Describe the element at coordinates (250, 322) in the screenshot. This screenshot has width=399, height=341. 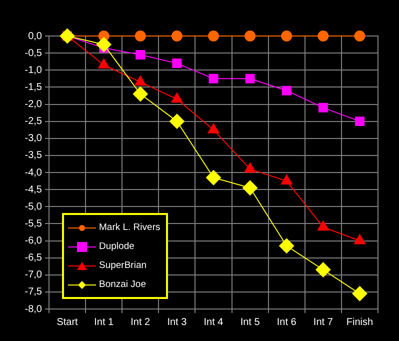
I see `x-tick-label: Int 5` at that location.